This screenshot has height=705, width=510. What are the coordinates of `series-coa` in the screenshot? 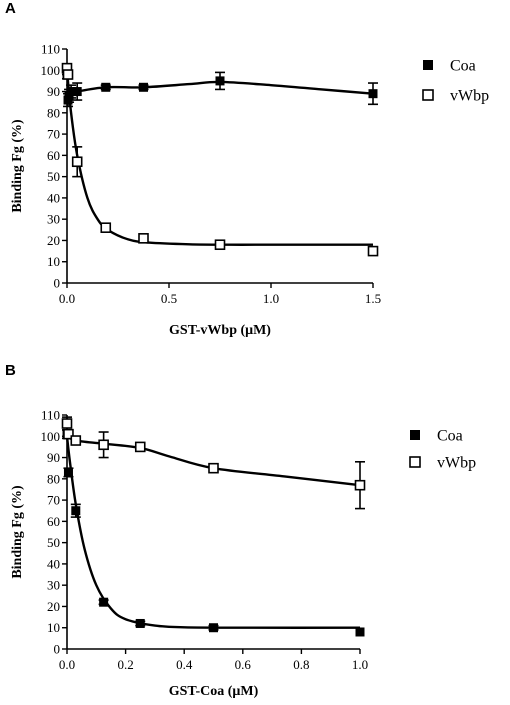 It's located at (220, 86).